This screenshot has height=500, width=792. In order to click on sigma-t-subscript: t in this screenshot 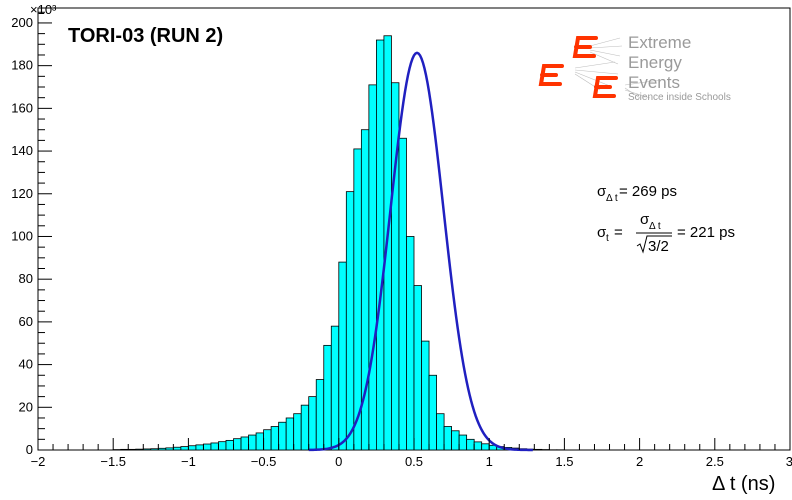, I will do `click(607, 238)`.